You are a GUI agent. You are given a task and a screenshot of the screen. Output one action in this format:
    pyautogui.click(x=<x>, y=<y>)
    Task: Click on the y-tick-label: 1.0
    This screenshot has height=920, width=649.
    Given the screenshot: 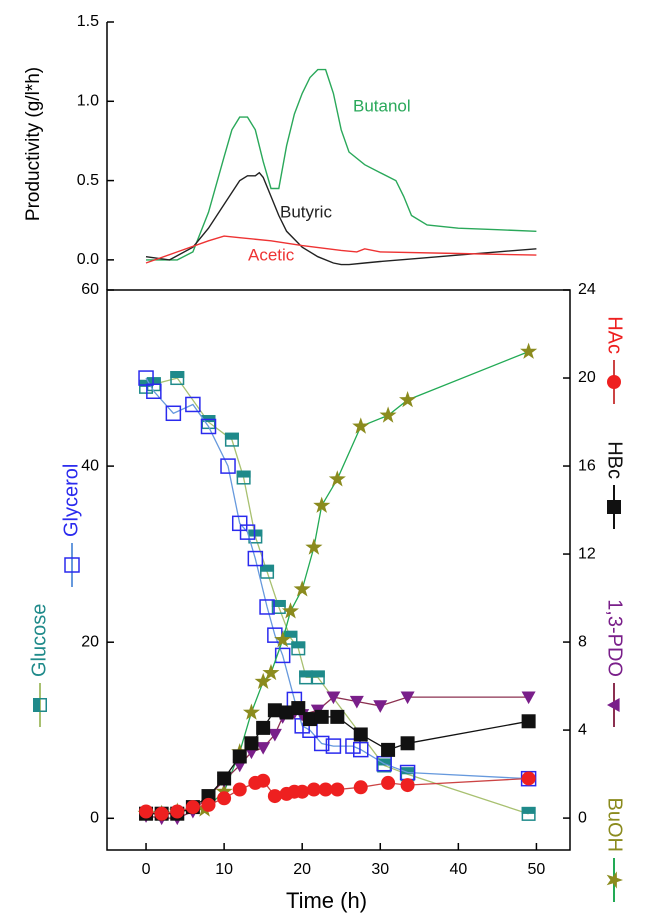 What is the action you would take?
    pyautogui.click(x=88, y=101)
    